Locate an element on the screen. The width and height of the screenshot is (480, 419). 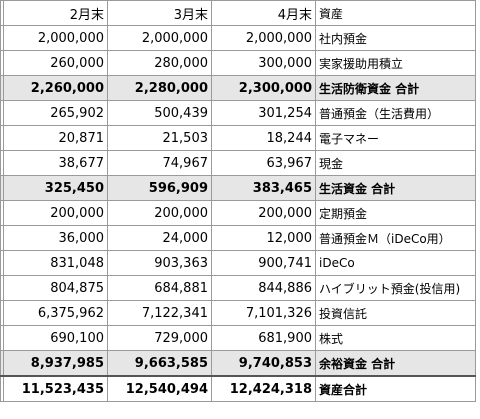
value-mar: 729,000 is located at coordinates (159, 338).